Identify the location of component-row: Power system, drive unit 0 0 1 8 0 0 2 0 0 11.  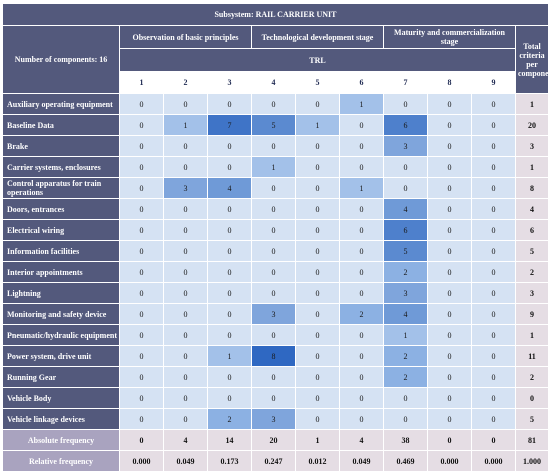
(276, 356).